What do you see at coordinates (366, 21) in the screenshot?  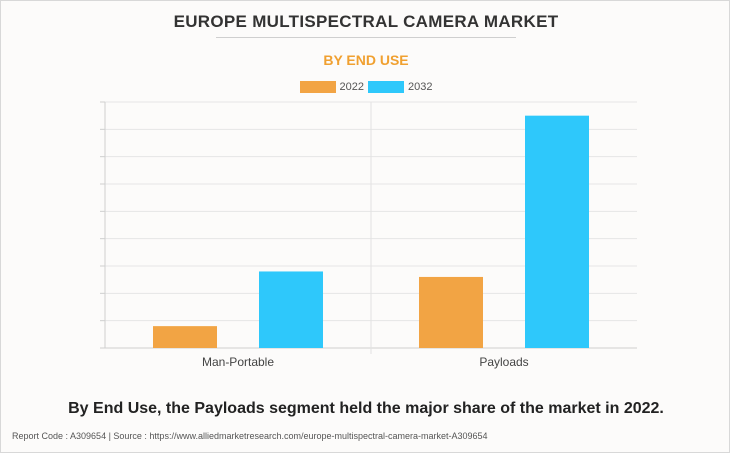 I see `chart-title: EUROPE MULTISPECTRAL CAMERA MARKET` at bounding box center [366, 21].